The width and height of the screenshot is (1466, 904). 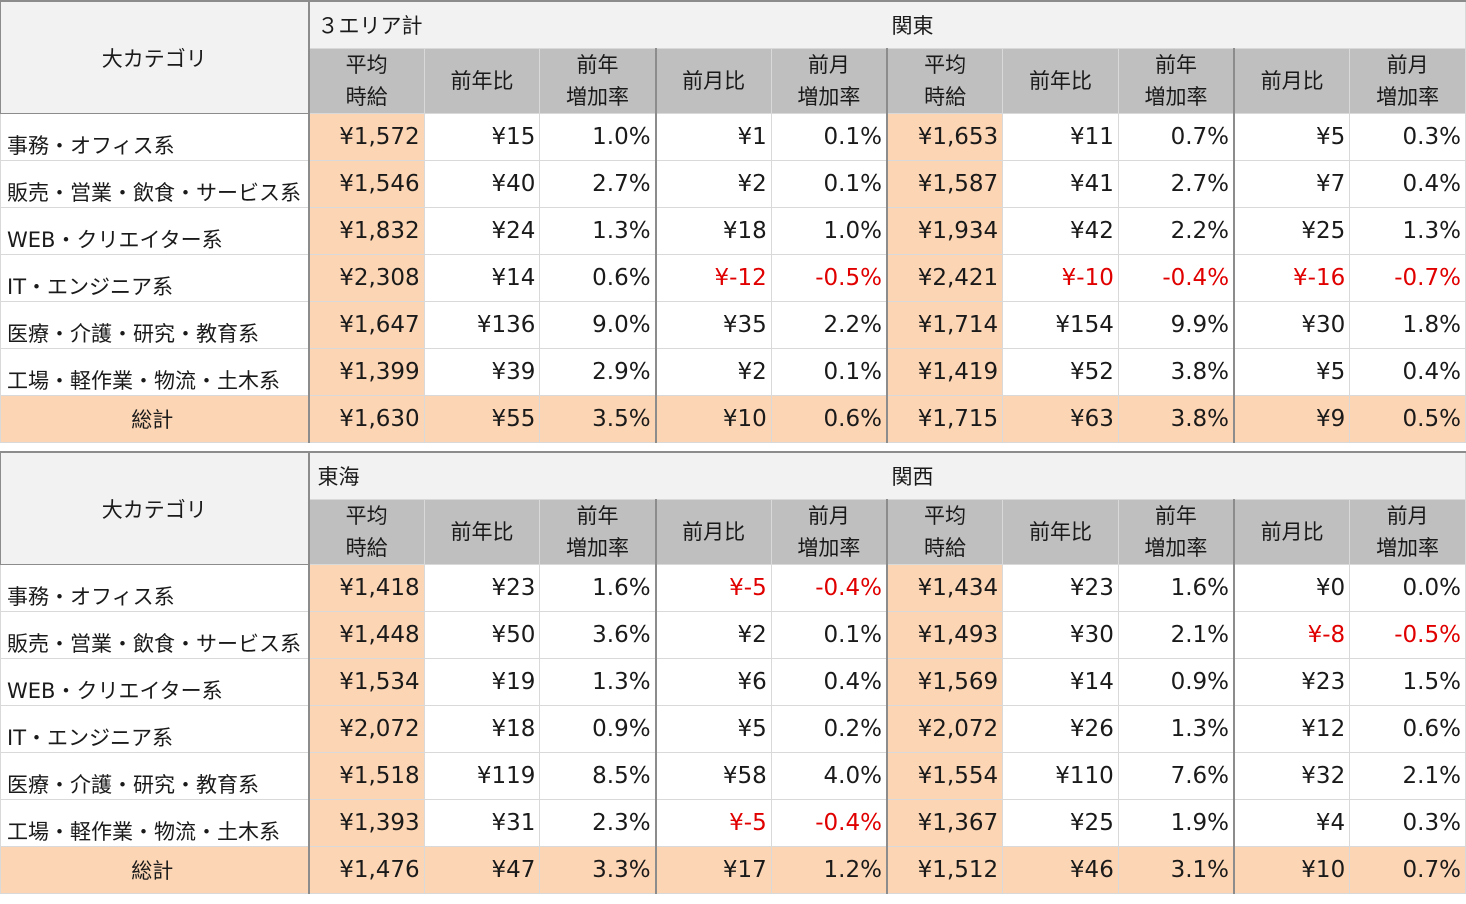 What do you see at coordinates (598, 776) in the screenshot?
I see `value-cell: 8.5%` at bounding box center [598, 776].